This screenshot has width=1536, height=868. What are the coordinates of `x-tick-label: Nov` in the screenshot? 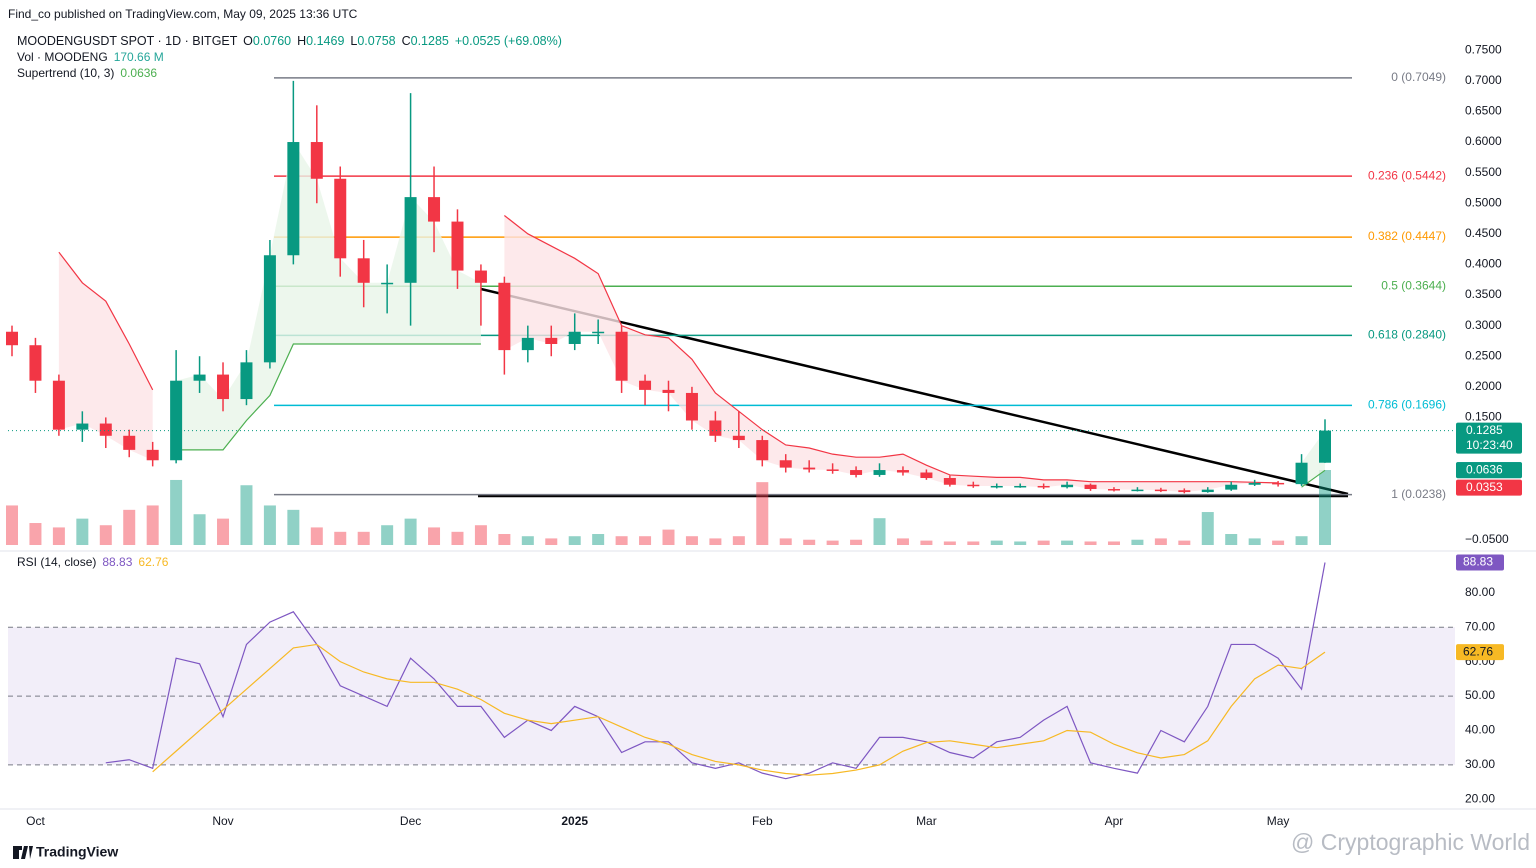 It's located at (222, 821).